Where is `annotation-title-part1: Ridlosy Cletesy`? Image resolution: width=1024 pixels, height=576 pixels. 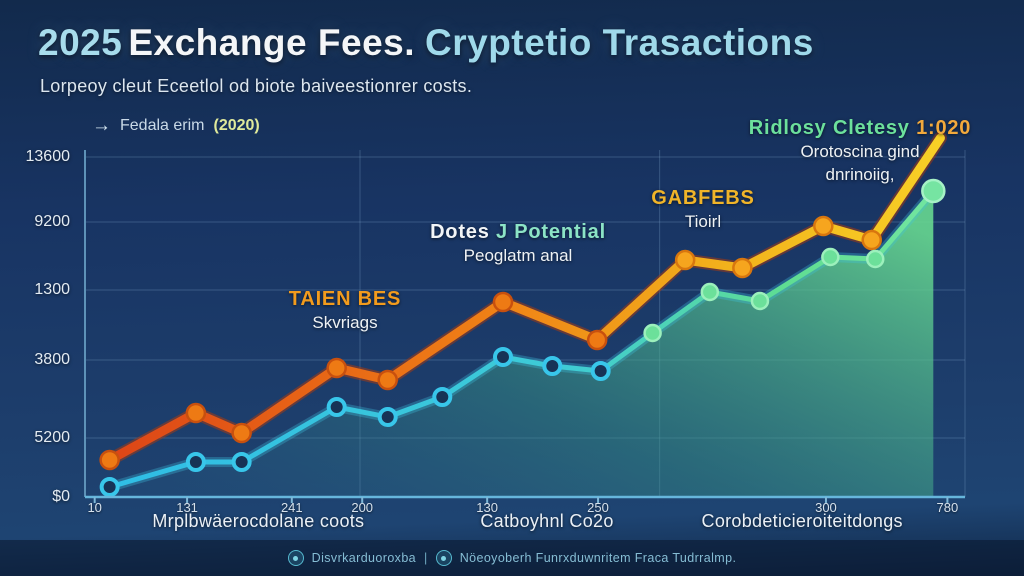 annotation-title-part1: Ridlosy Cletesy is located at coordinates (829, 128).